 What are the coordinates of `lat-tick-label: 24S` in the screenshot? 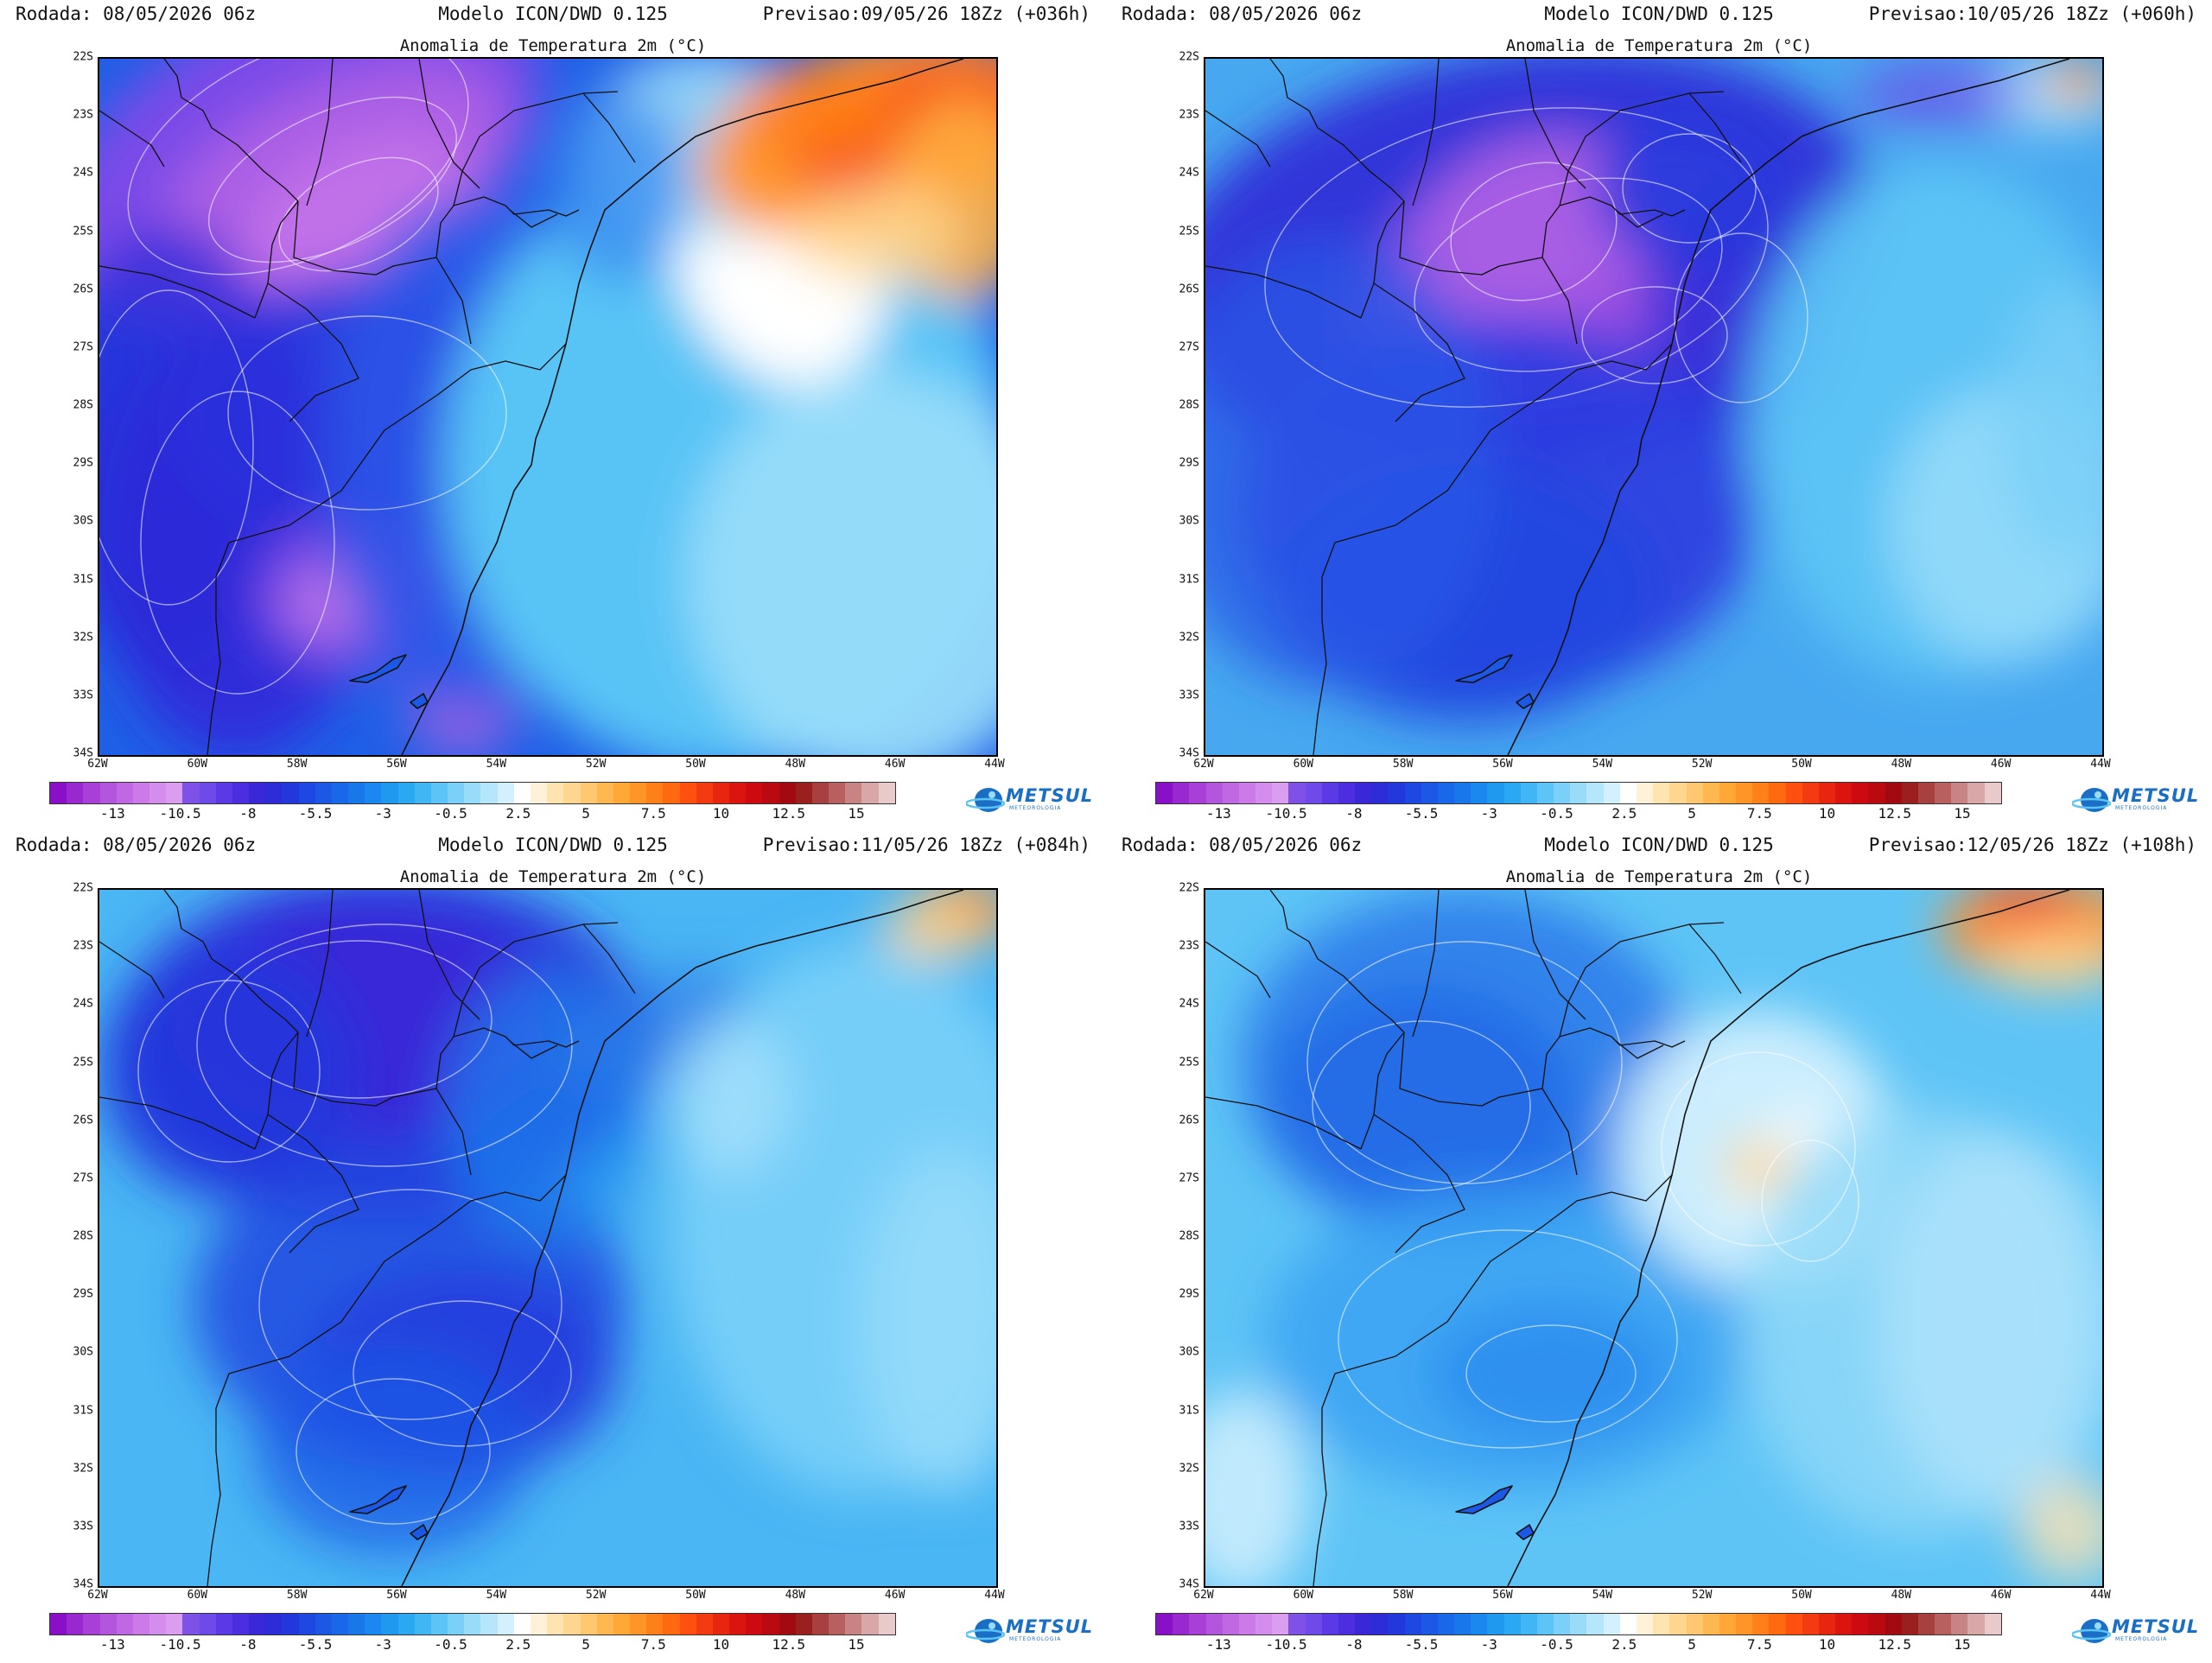 It's located at (1189, 1004).